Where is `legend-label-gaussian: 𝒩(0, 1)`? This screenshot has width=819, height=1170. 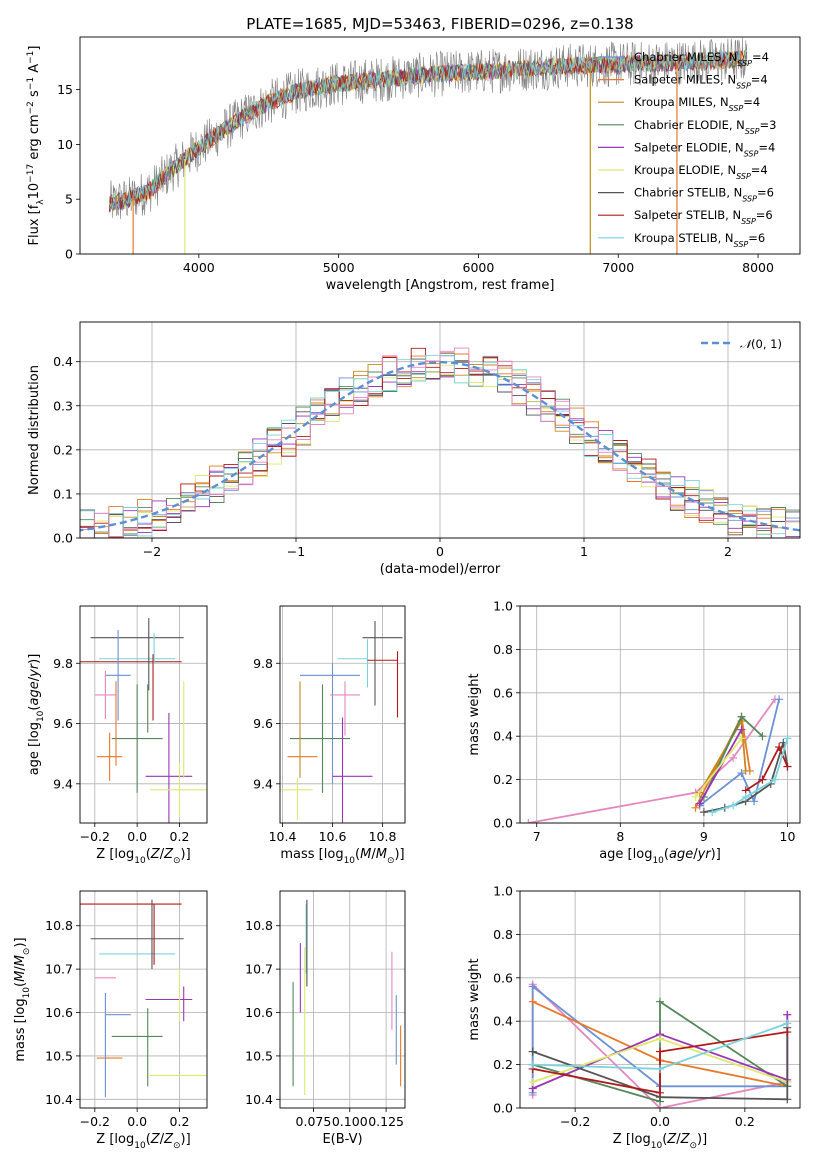 legend-label-gaussian: 𝒩(0, 1) is located at coordinates (761, 344).